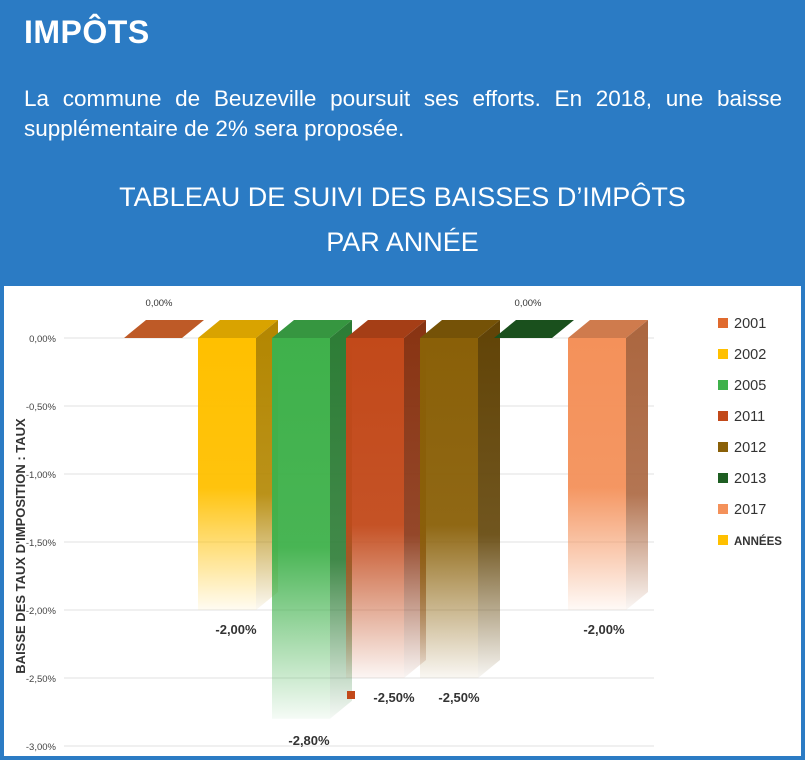  I want to click on bar-2002, so click(238, 465).